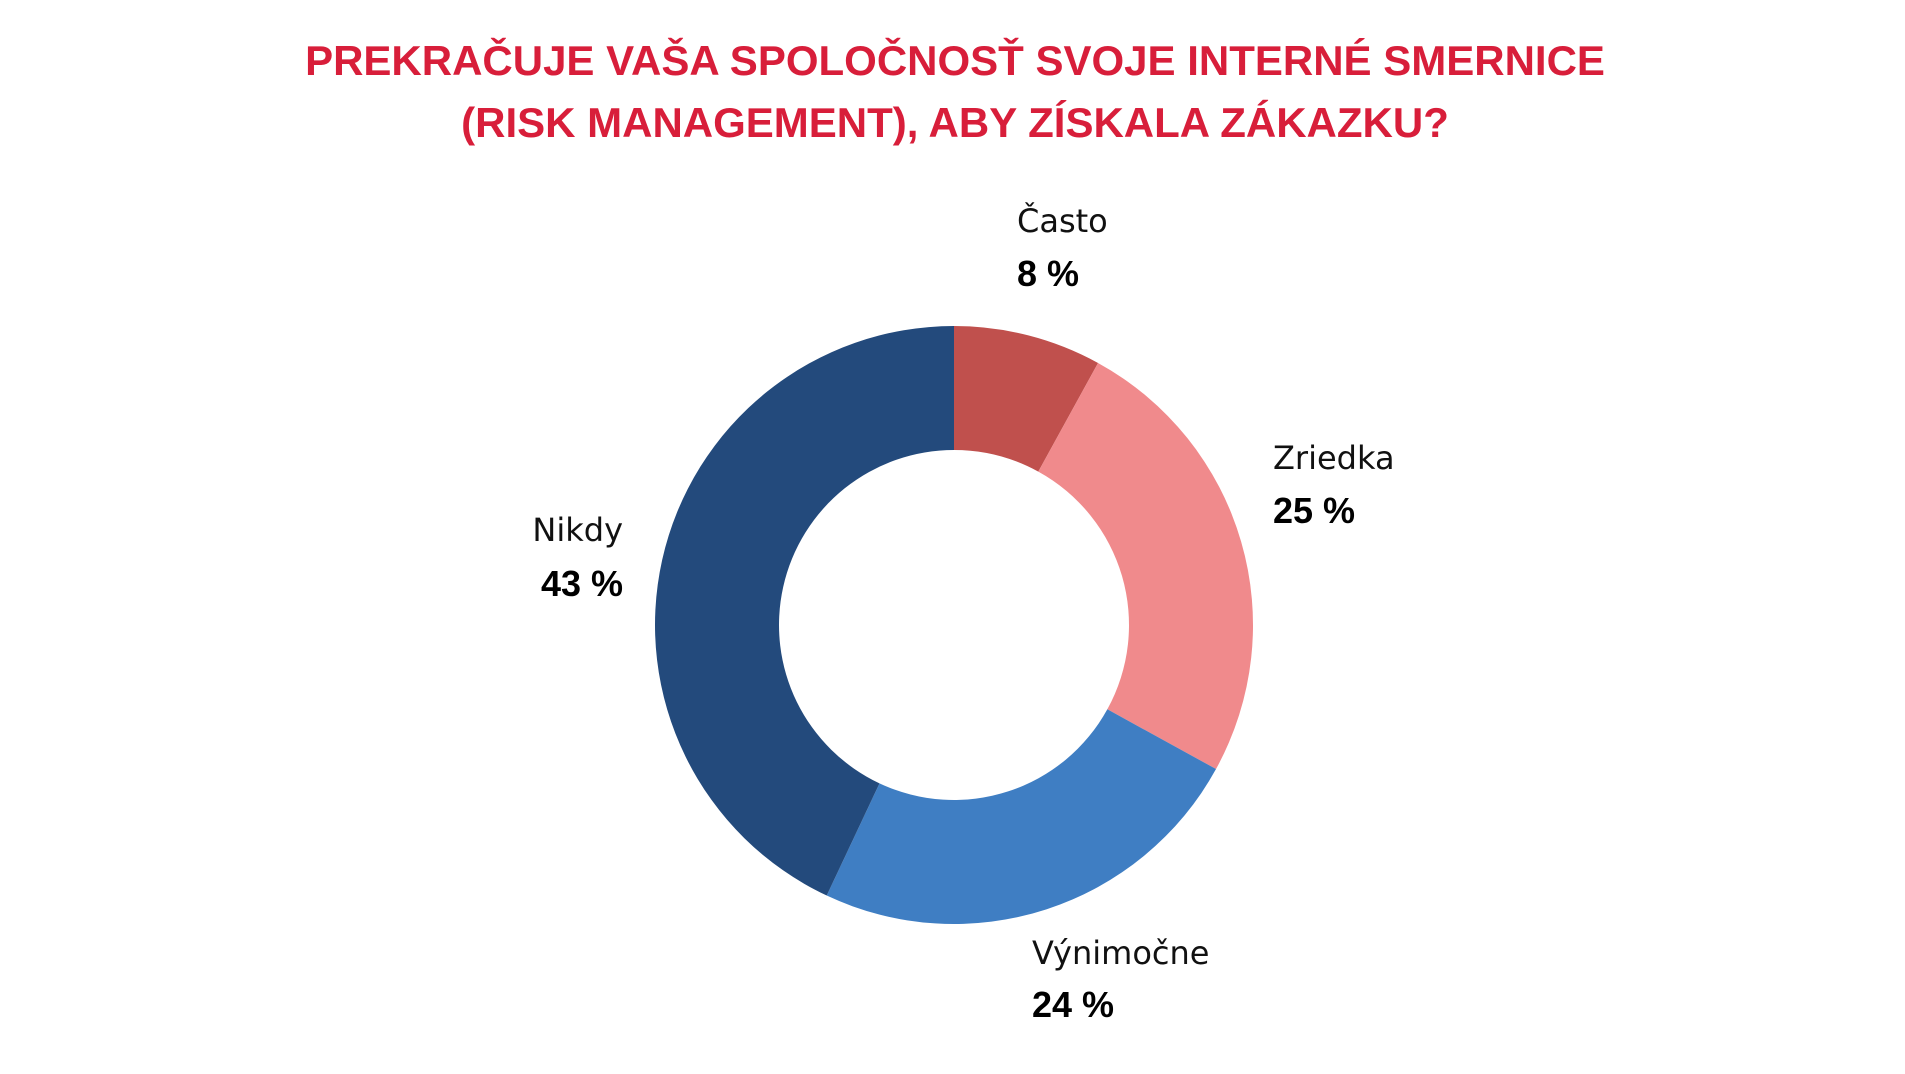  What do you see at coordinates (1314, 510) in the screenshot?
I see `slice-value: 25 %` at bounding box center [1314, 510].